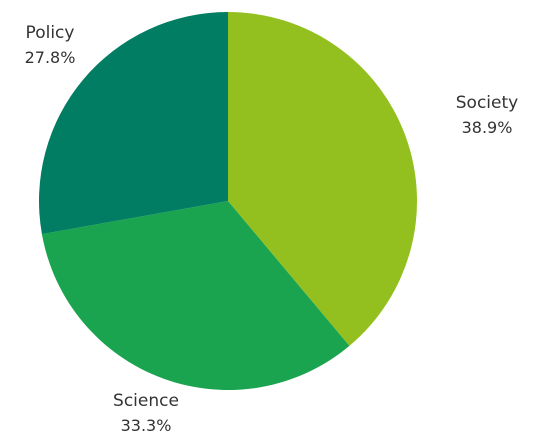 The image size is (537, 441). I want to click on slice-label-policy: Policy, so click(50, 33).